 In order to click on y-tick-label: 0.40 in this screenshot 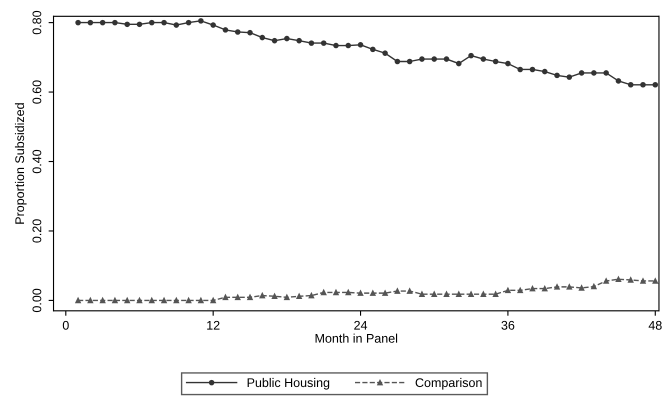, I will do `click(37, 162)`.